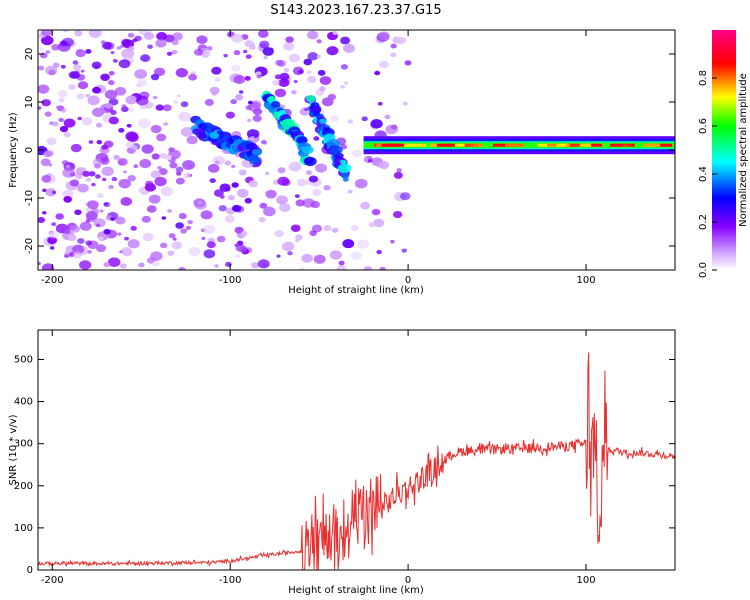  I want to click on colorbar-gradient, so click(724, 150).